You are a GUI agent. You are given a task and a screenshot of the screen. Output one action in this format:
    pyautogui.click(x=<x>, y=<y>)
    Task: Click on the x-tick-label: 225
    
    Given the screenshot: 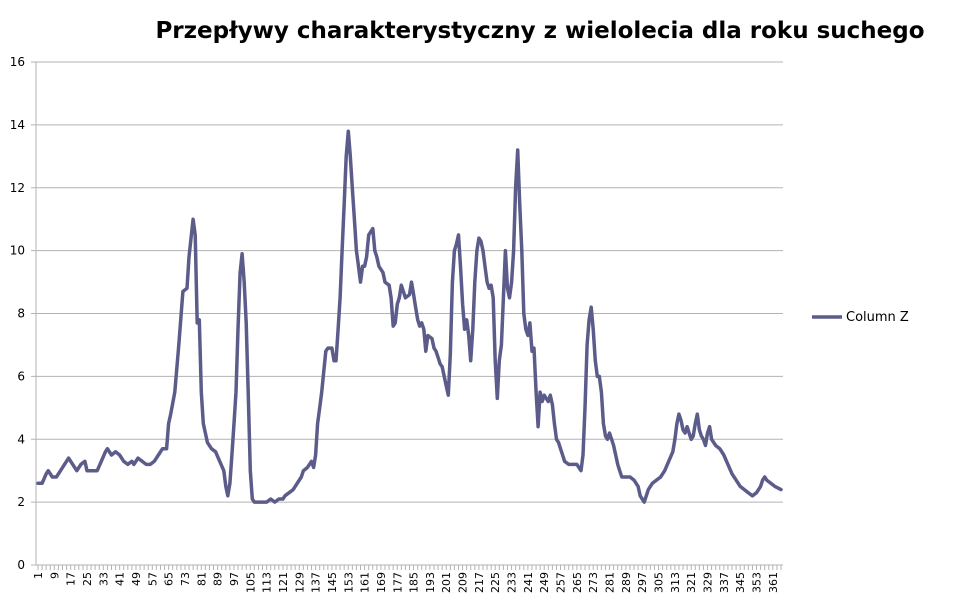 What is the action you would take?
    pyautogui.click(x=495, y=582)
    